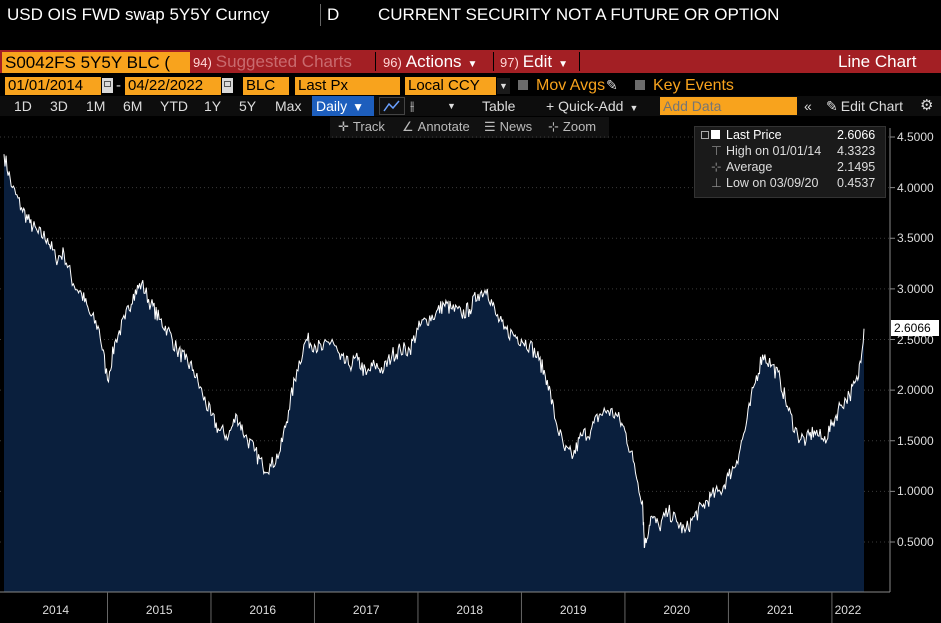 Image resolution: width=941 pixels, height=623 pixels. Describe the element at coordinates (612, 85) in the screenshot. I see `pencil-icon: ✎` at that location.